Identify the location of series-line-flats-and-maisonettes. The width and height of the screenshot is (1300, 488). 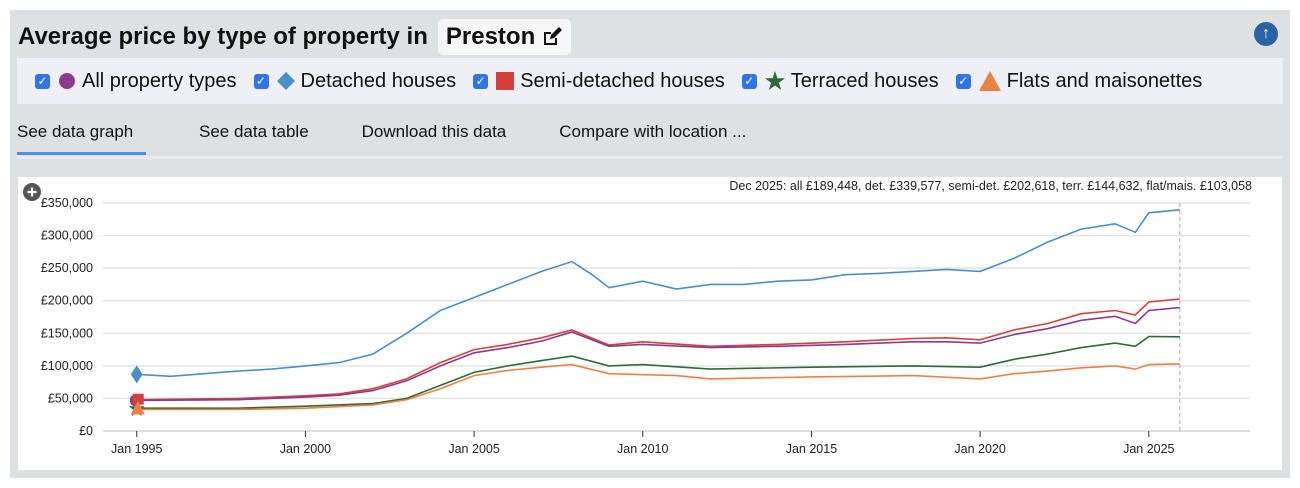
(658, 387).